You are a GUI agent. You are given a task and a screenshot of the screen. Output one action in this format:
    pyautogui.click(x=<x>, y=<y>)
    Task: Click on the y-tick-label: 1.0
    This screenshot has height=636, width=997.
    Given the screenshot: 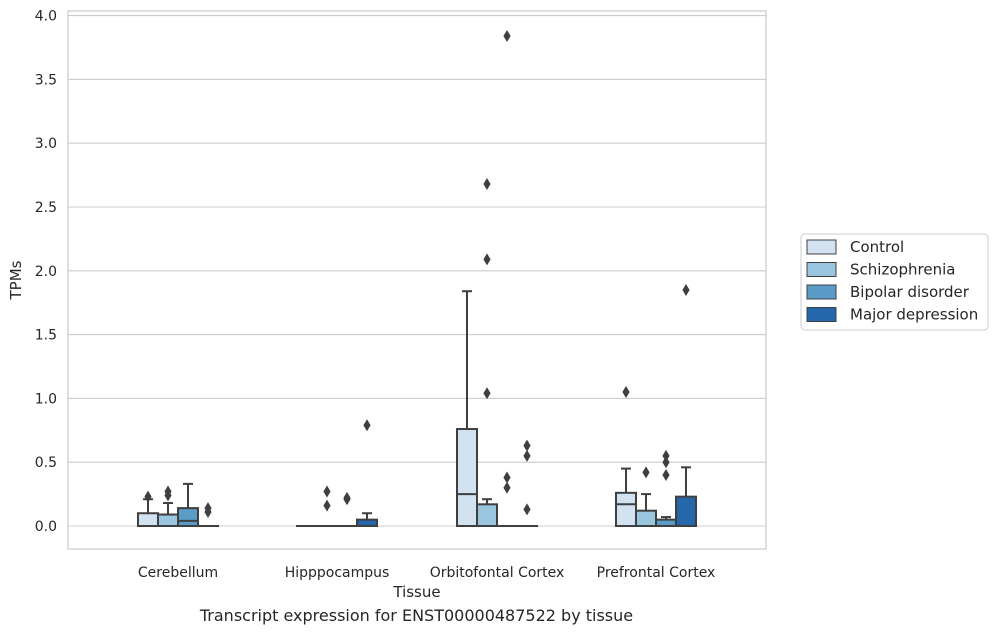 What is the action you would take?
    pyautogui.click(x=46, y=399)
    